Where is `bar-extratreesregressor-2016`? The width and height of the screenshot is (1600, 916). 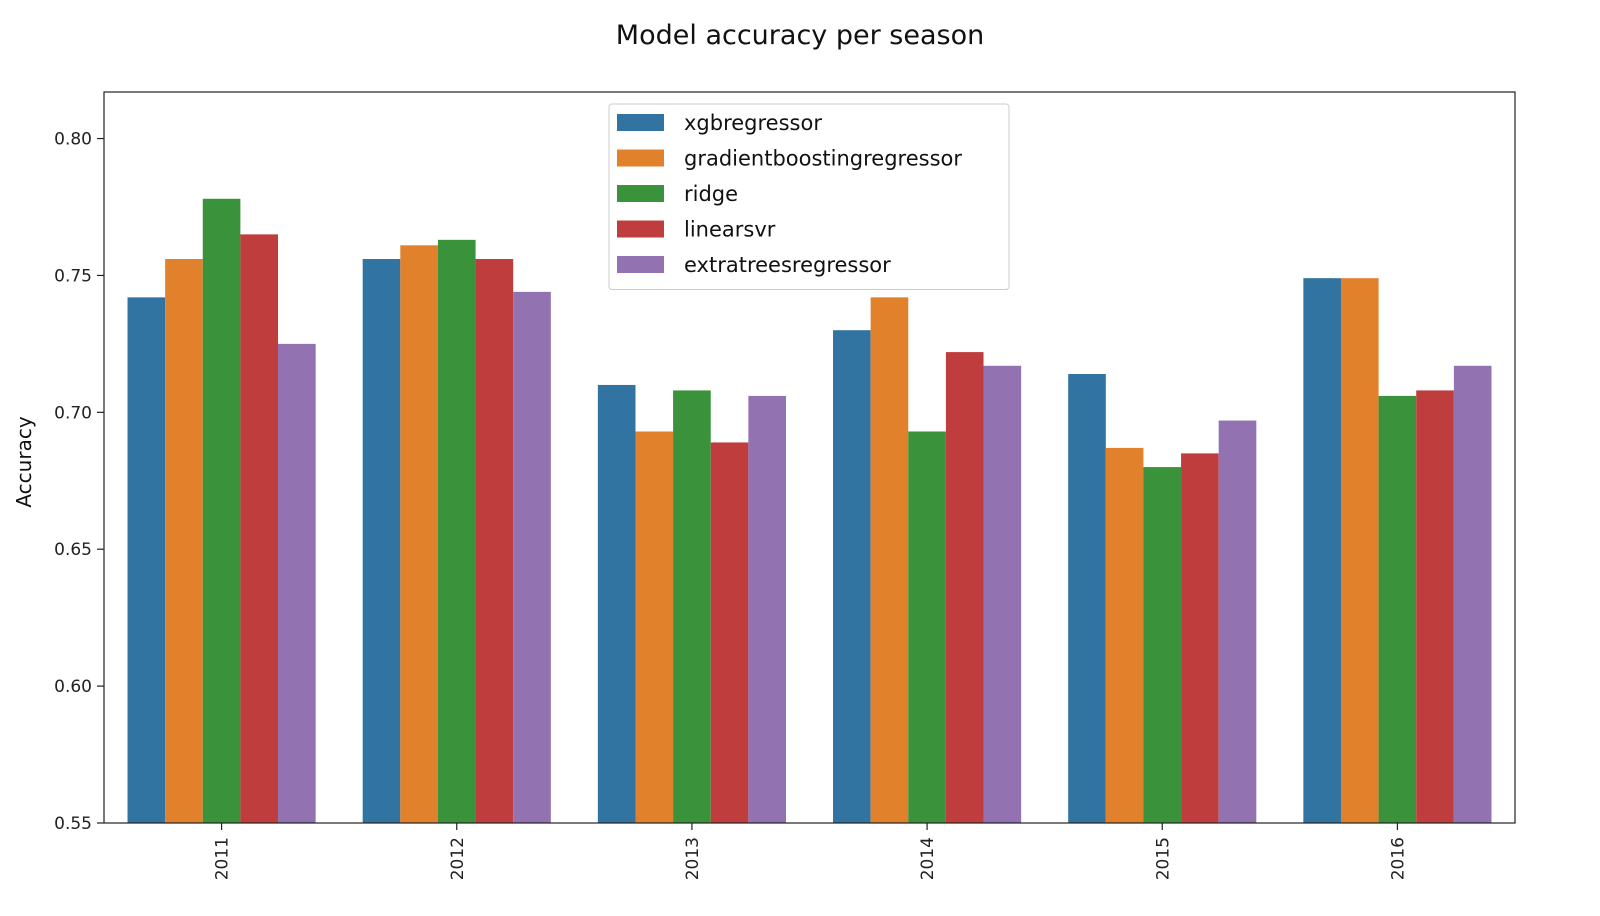
bar-extratreesregressor-2016 is located at coordinates (1472, 594).